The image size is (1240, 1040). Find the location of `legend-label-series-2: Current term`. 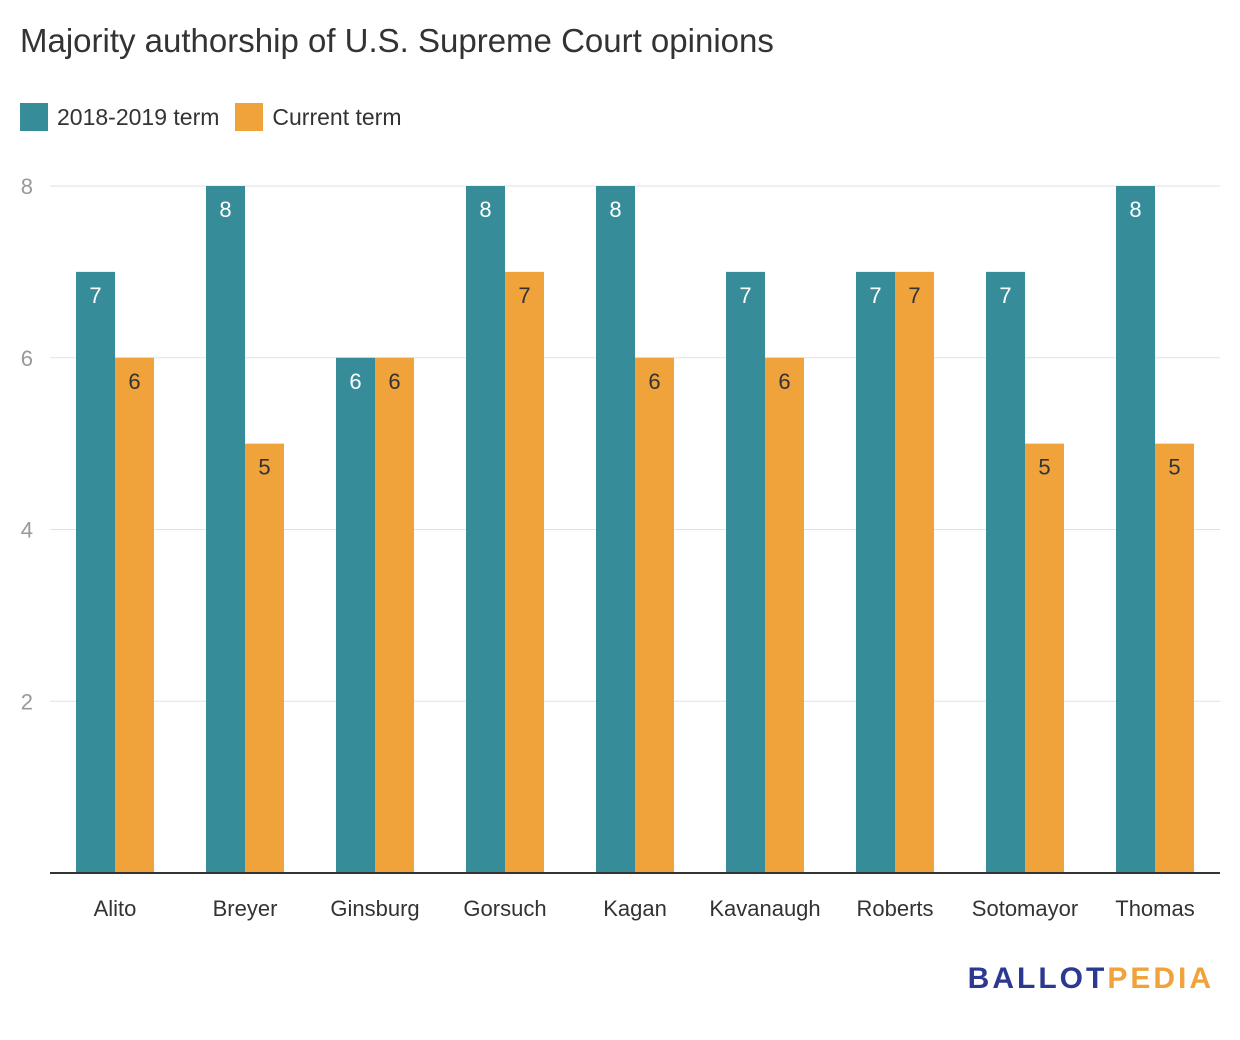

legend-label-series-2: Current term is located at coordinates (337, 116).